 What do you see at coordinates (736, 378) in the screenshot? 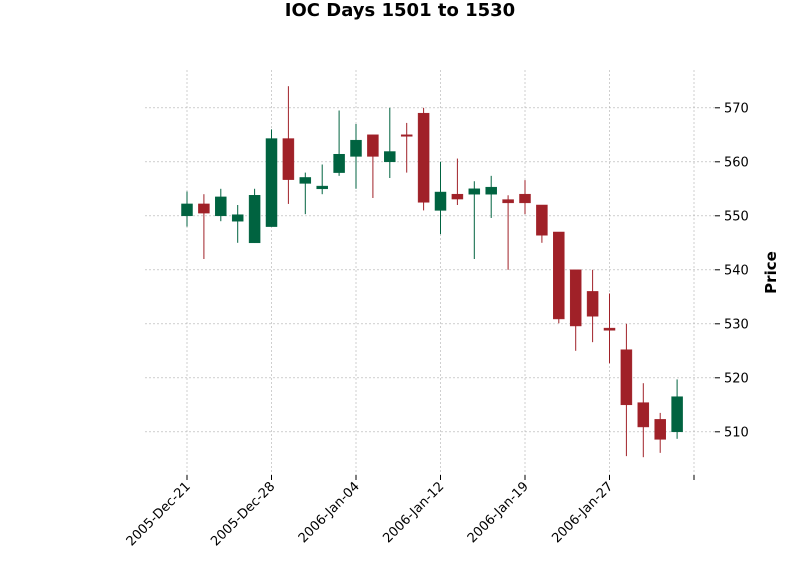
I see `y-tick-label: 520` at bounding box center [736, 378].